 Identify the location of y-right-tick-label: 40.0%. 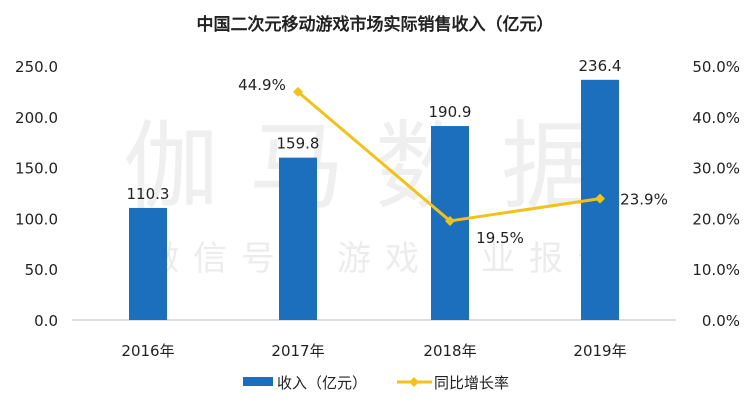
(716, 118).